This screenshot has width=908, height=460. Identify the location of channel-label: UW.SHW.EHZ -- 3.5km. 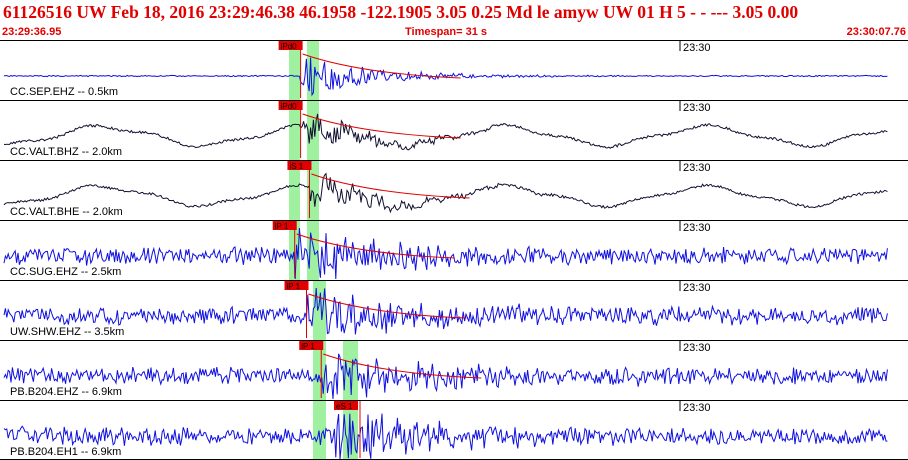
(67, 332).